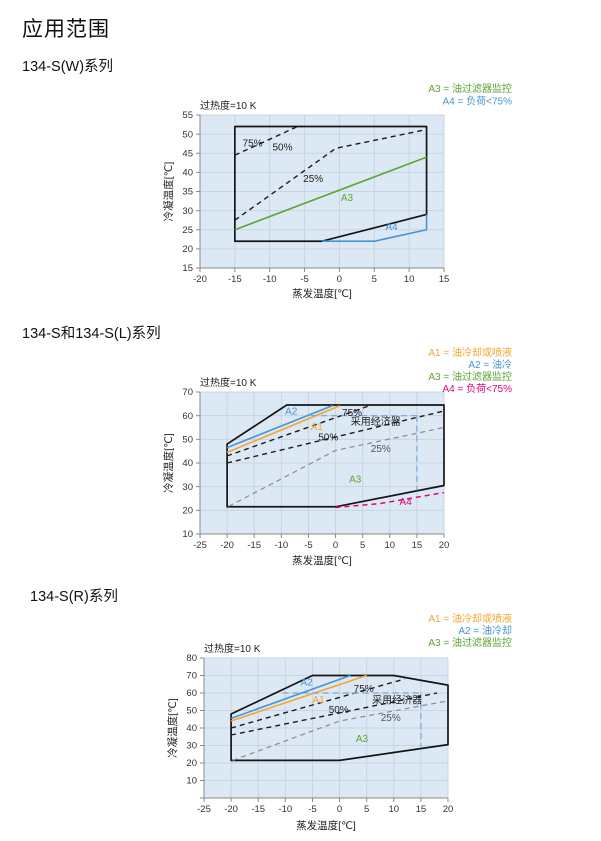 The height and width of the screenshot is (841, 601). I want to click on y-tick-label: 15, so click(187, 268).